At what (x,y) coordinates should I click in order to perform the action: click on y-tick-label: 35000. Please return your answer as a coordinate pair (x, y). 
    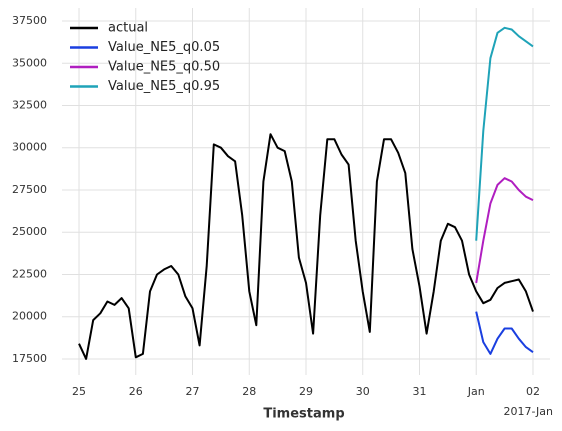
    Looking at the image, I should click on (29, 62).